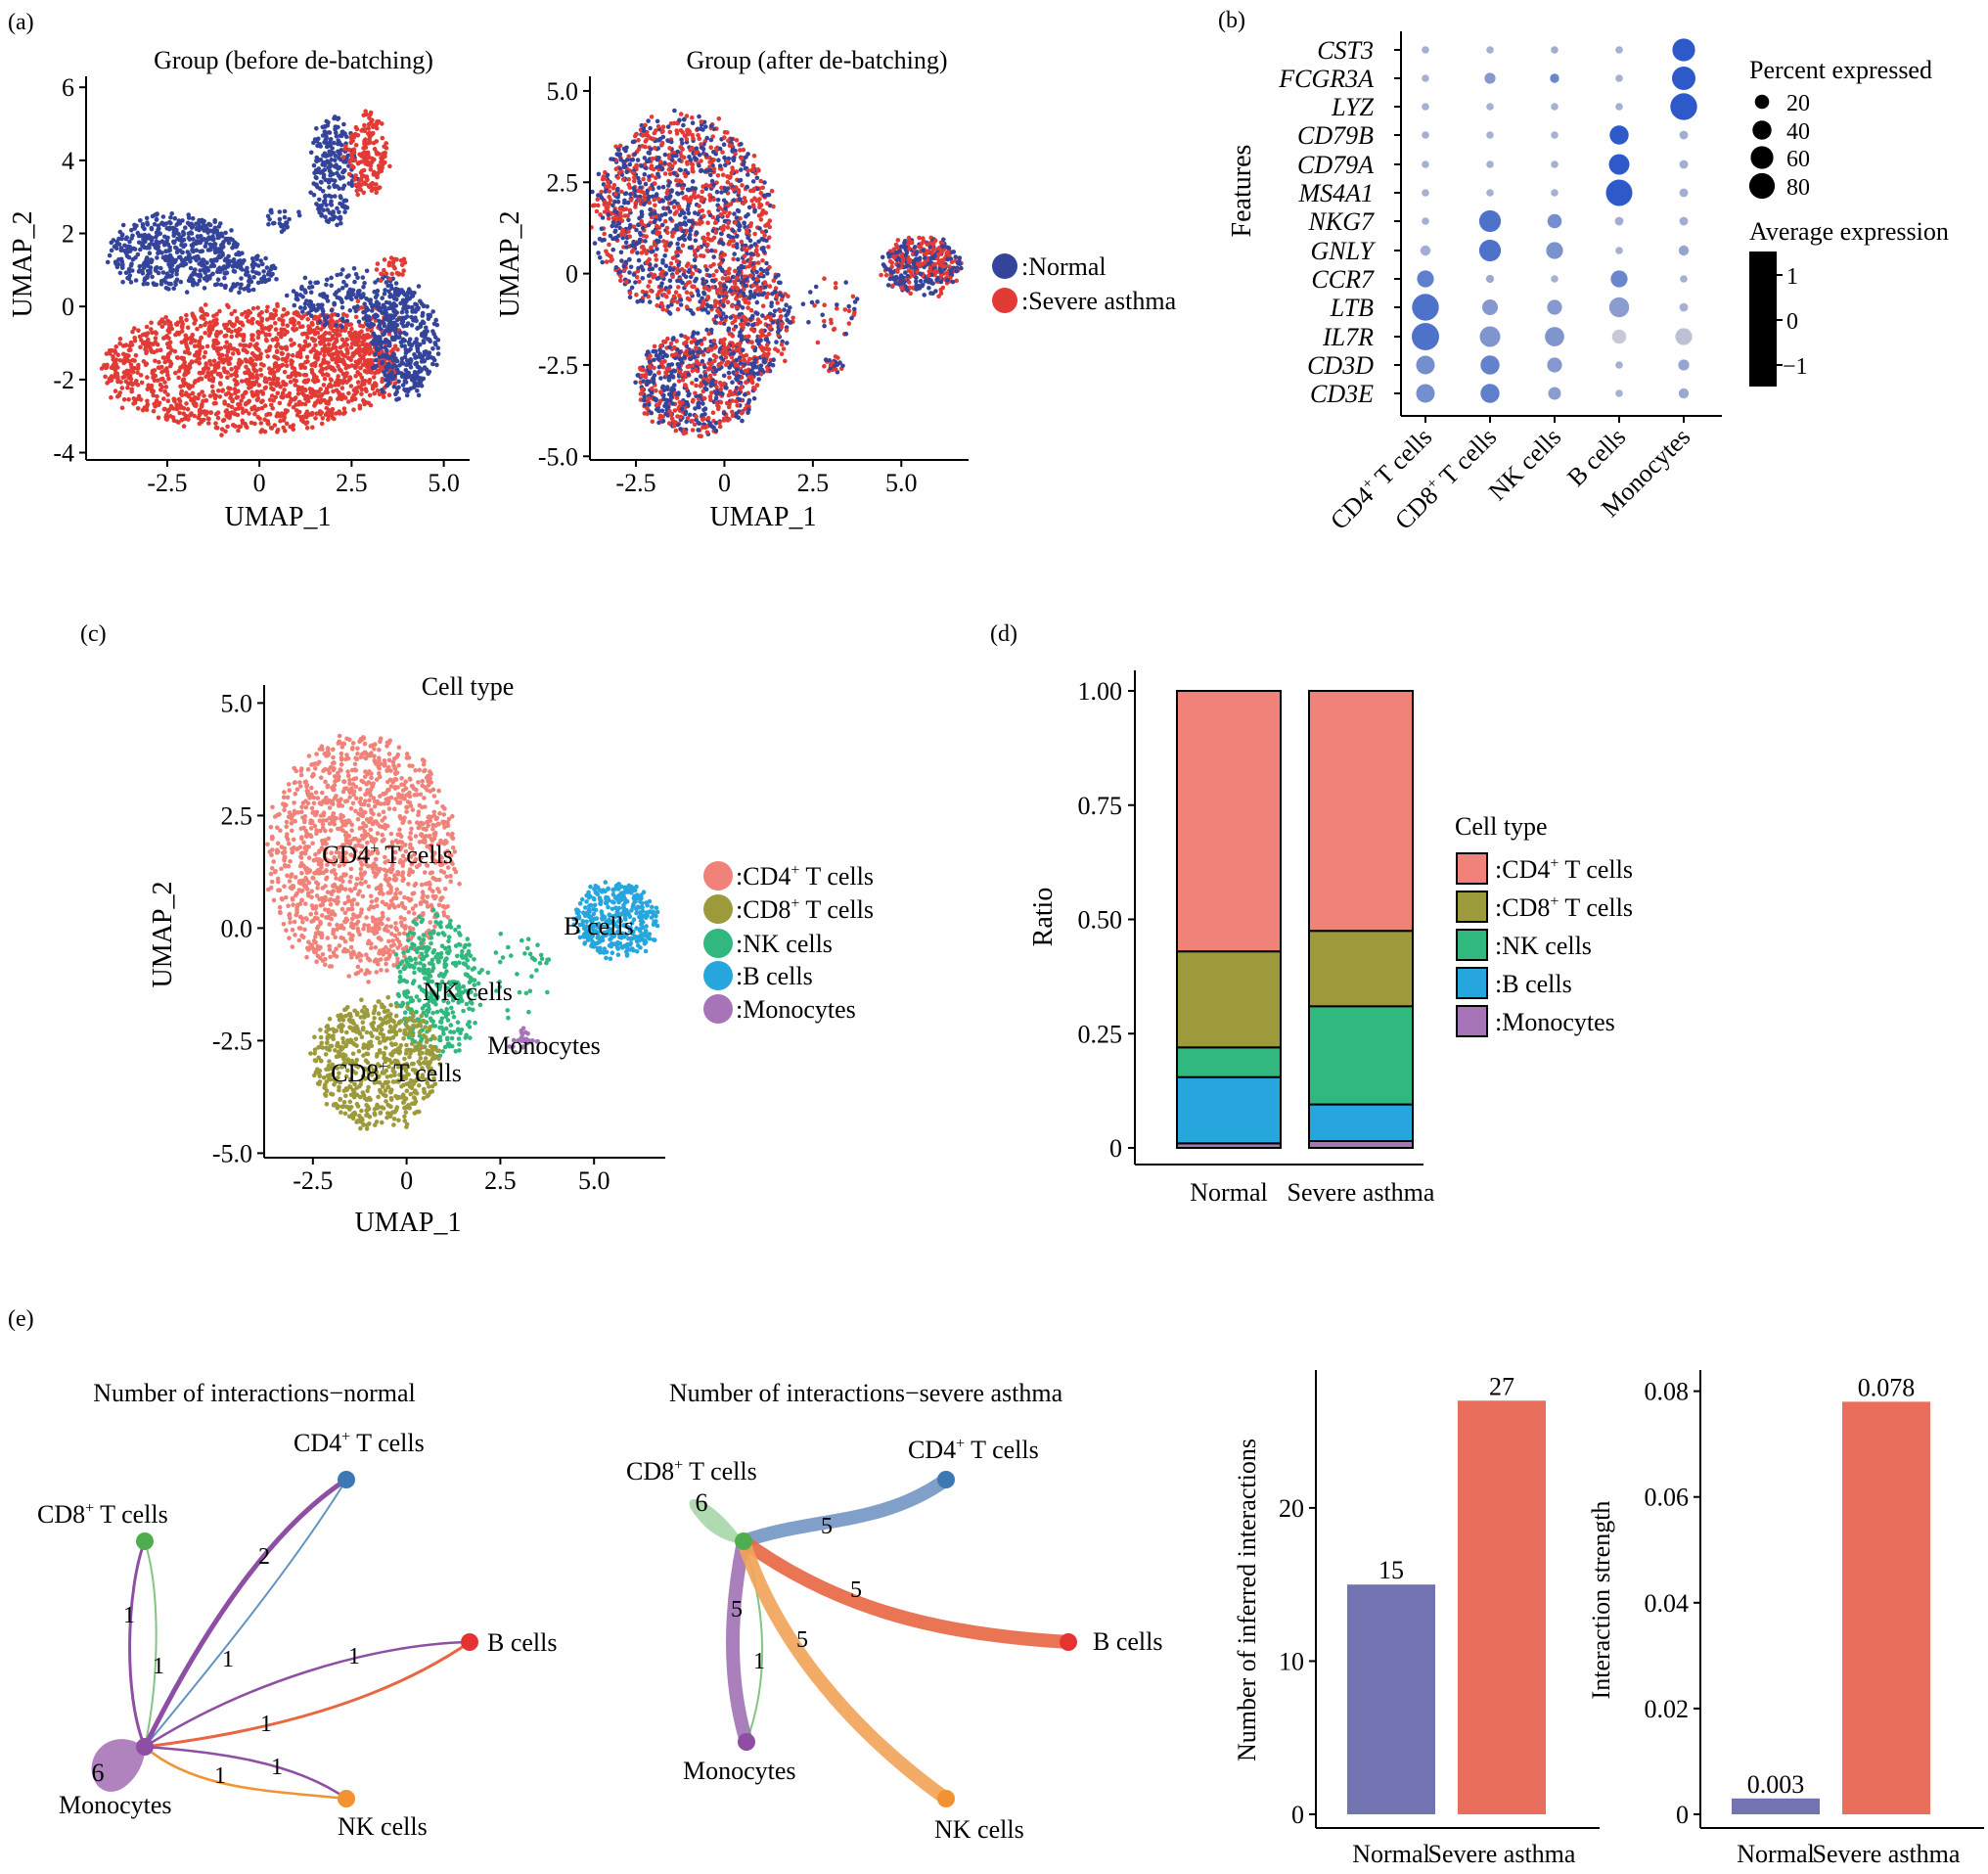 The width and height of the screenshot is (1988, 1874). I want to click on y-tick-label: 6, so click(68, 87).